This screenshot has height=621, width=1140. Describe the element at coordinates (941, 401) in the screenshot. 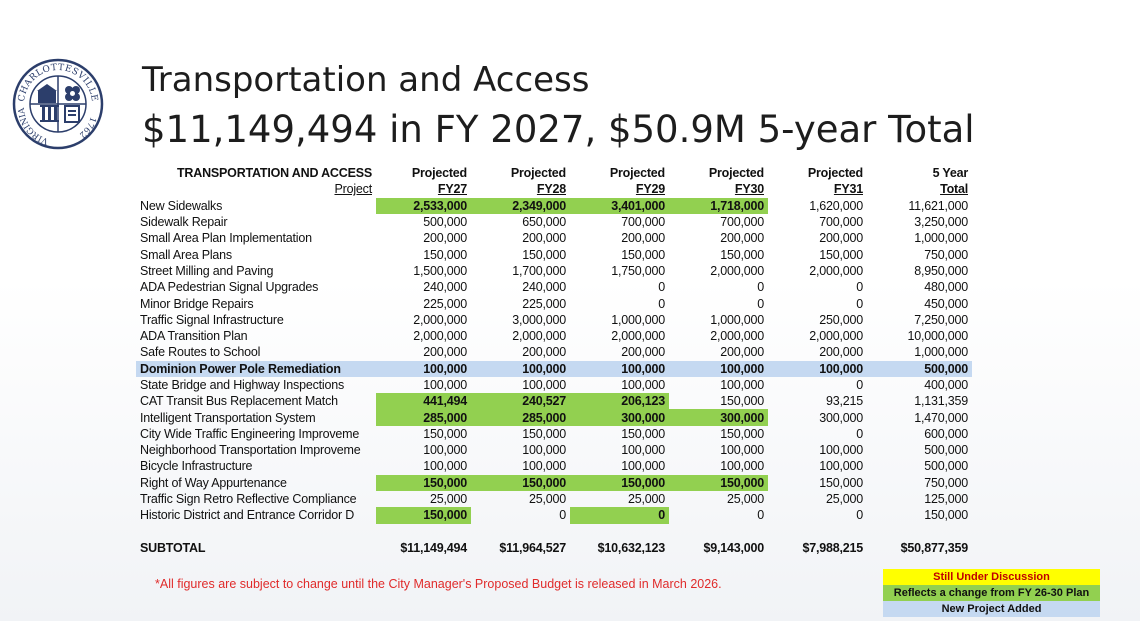

I see `amount-cell: 1,131,359` at that location.